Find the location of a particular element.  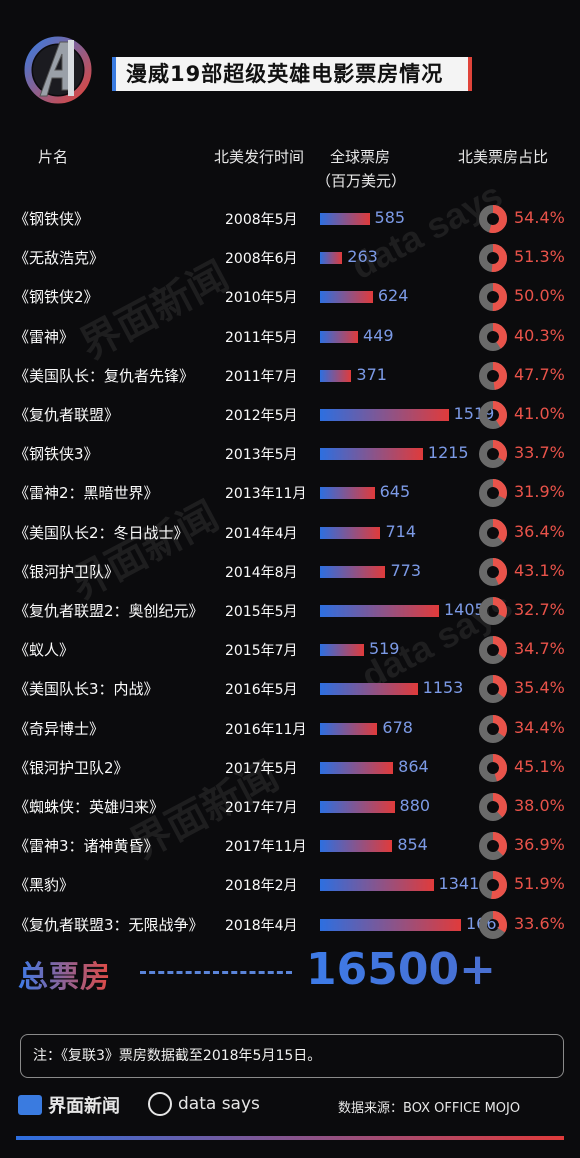

gross-value: 1405 is located at coordinates (464, 609).